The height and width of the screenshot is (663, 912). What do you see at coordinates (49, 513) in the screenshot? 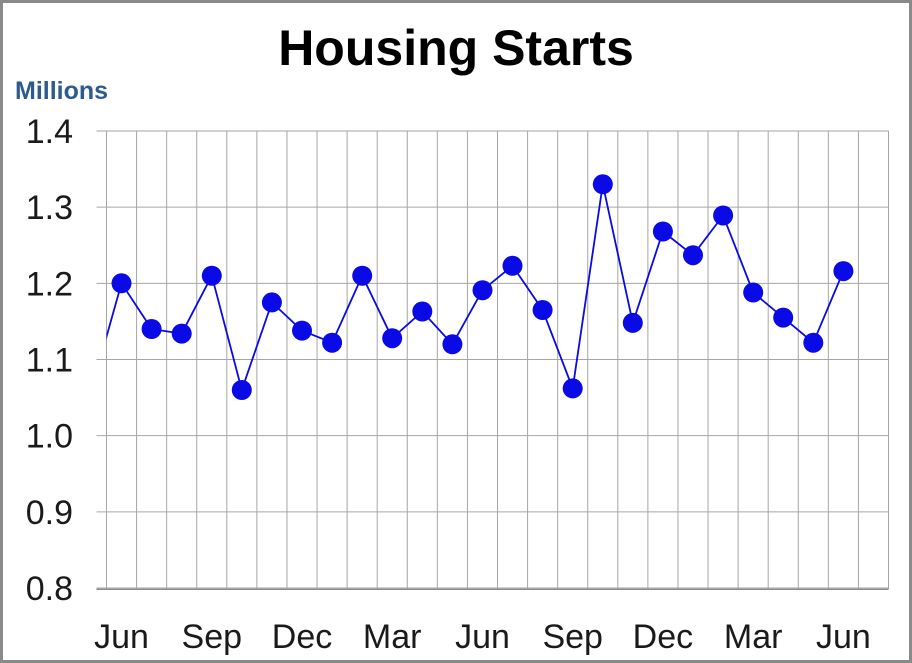
I see `y-tick-label: 0.9` at bounding box center [49, 513].